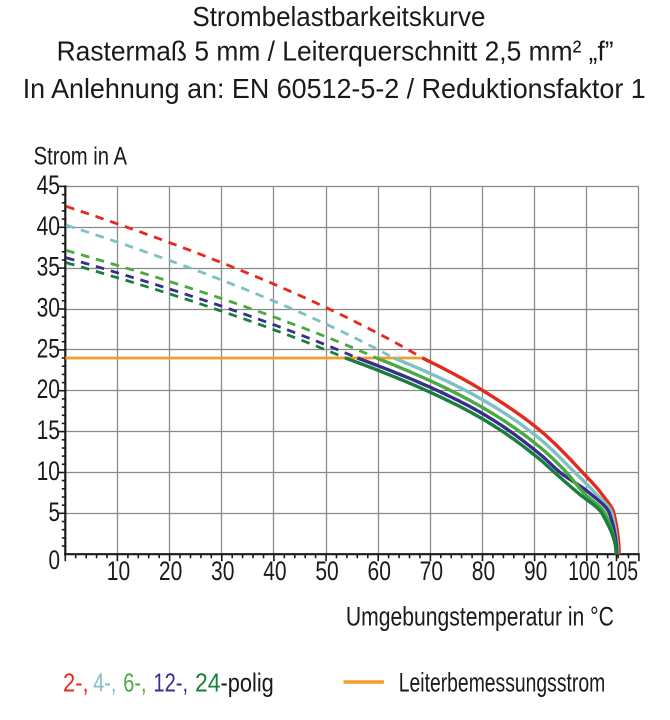 This screenshot has width=670, height=720. What do you see at coordinates (48, 348) in the screenshot?
I see `svg-text: 25` at bounding box center [48, 348].